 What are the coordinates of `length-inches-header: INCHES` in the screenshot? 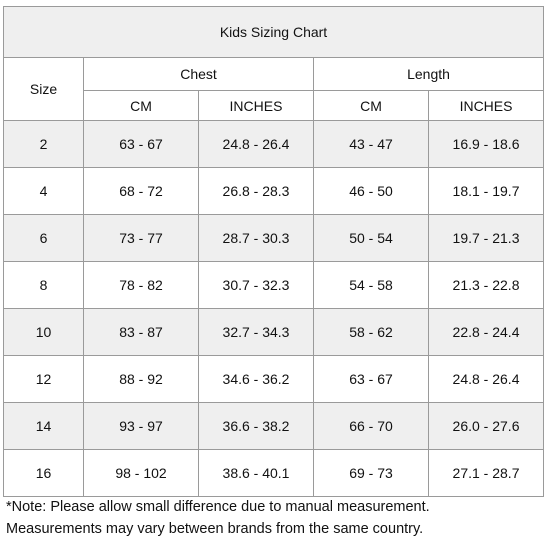 It's located at (486, 105).